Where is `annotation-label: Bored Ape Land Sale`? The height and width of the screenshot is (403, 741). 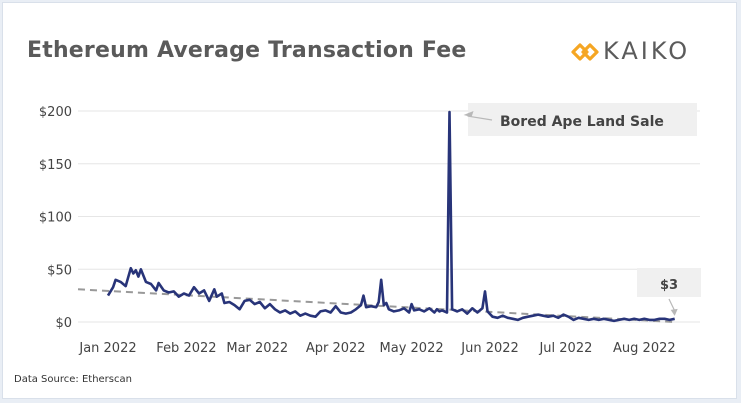 annotation-label: Bored Ape Land Sale is located at coordinates (582, 122).